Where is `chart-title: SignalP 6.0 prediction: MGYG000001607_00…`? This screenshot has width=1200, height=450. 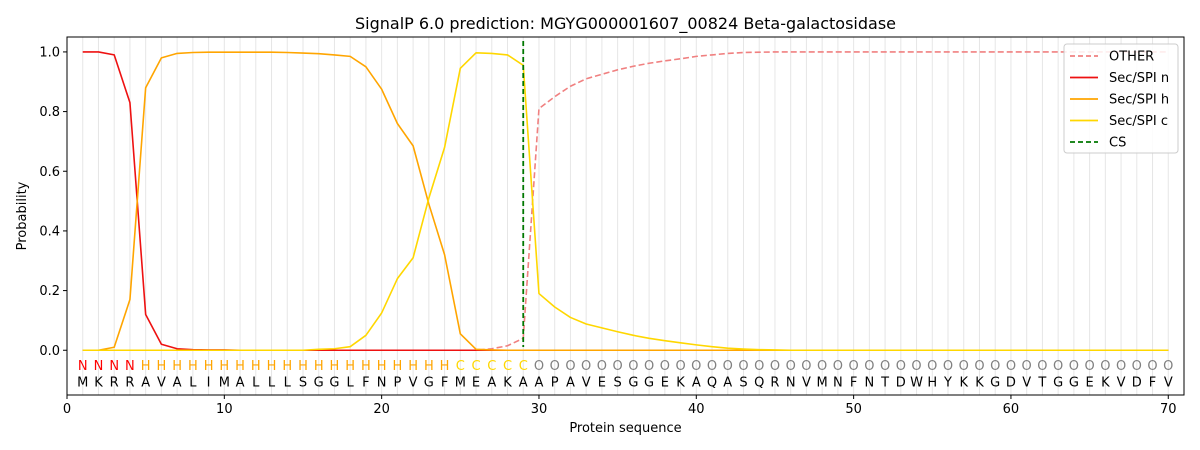
chart-title: SignalP 6.0 prediction: MGYG000001607_00… is located at coordinates (625, 24).